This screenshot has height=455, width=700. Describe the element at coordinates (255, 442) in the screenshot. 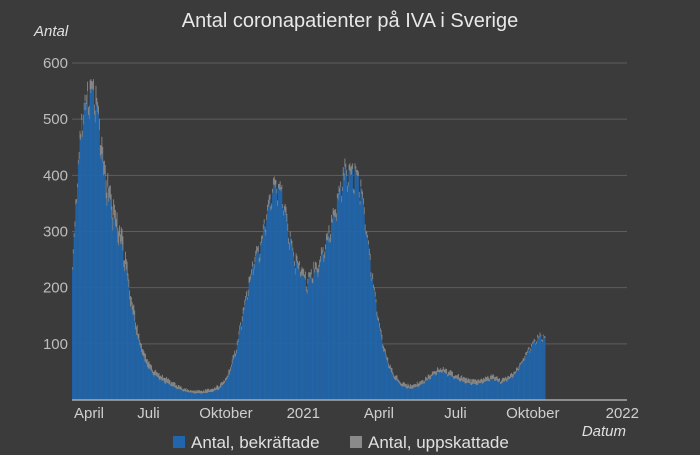

I see `legend-label-confirmed: Antal, bekräftade` at that location.